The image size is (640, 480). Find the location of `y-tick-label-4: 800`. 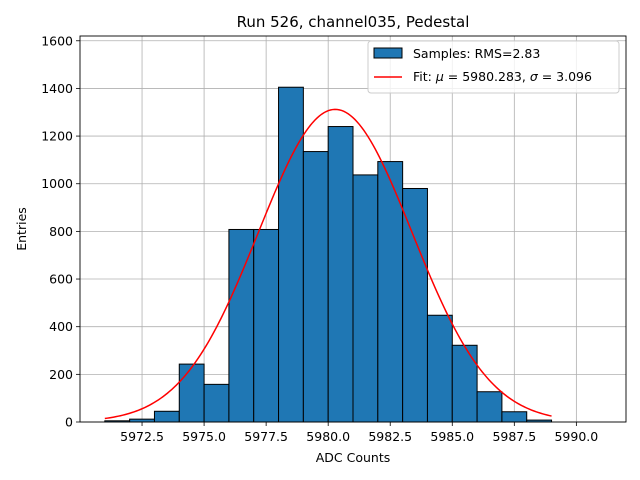

y-tick-label-4: 800 is located at coordinates (61, 231).